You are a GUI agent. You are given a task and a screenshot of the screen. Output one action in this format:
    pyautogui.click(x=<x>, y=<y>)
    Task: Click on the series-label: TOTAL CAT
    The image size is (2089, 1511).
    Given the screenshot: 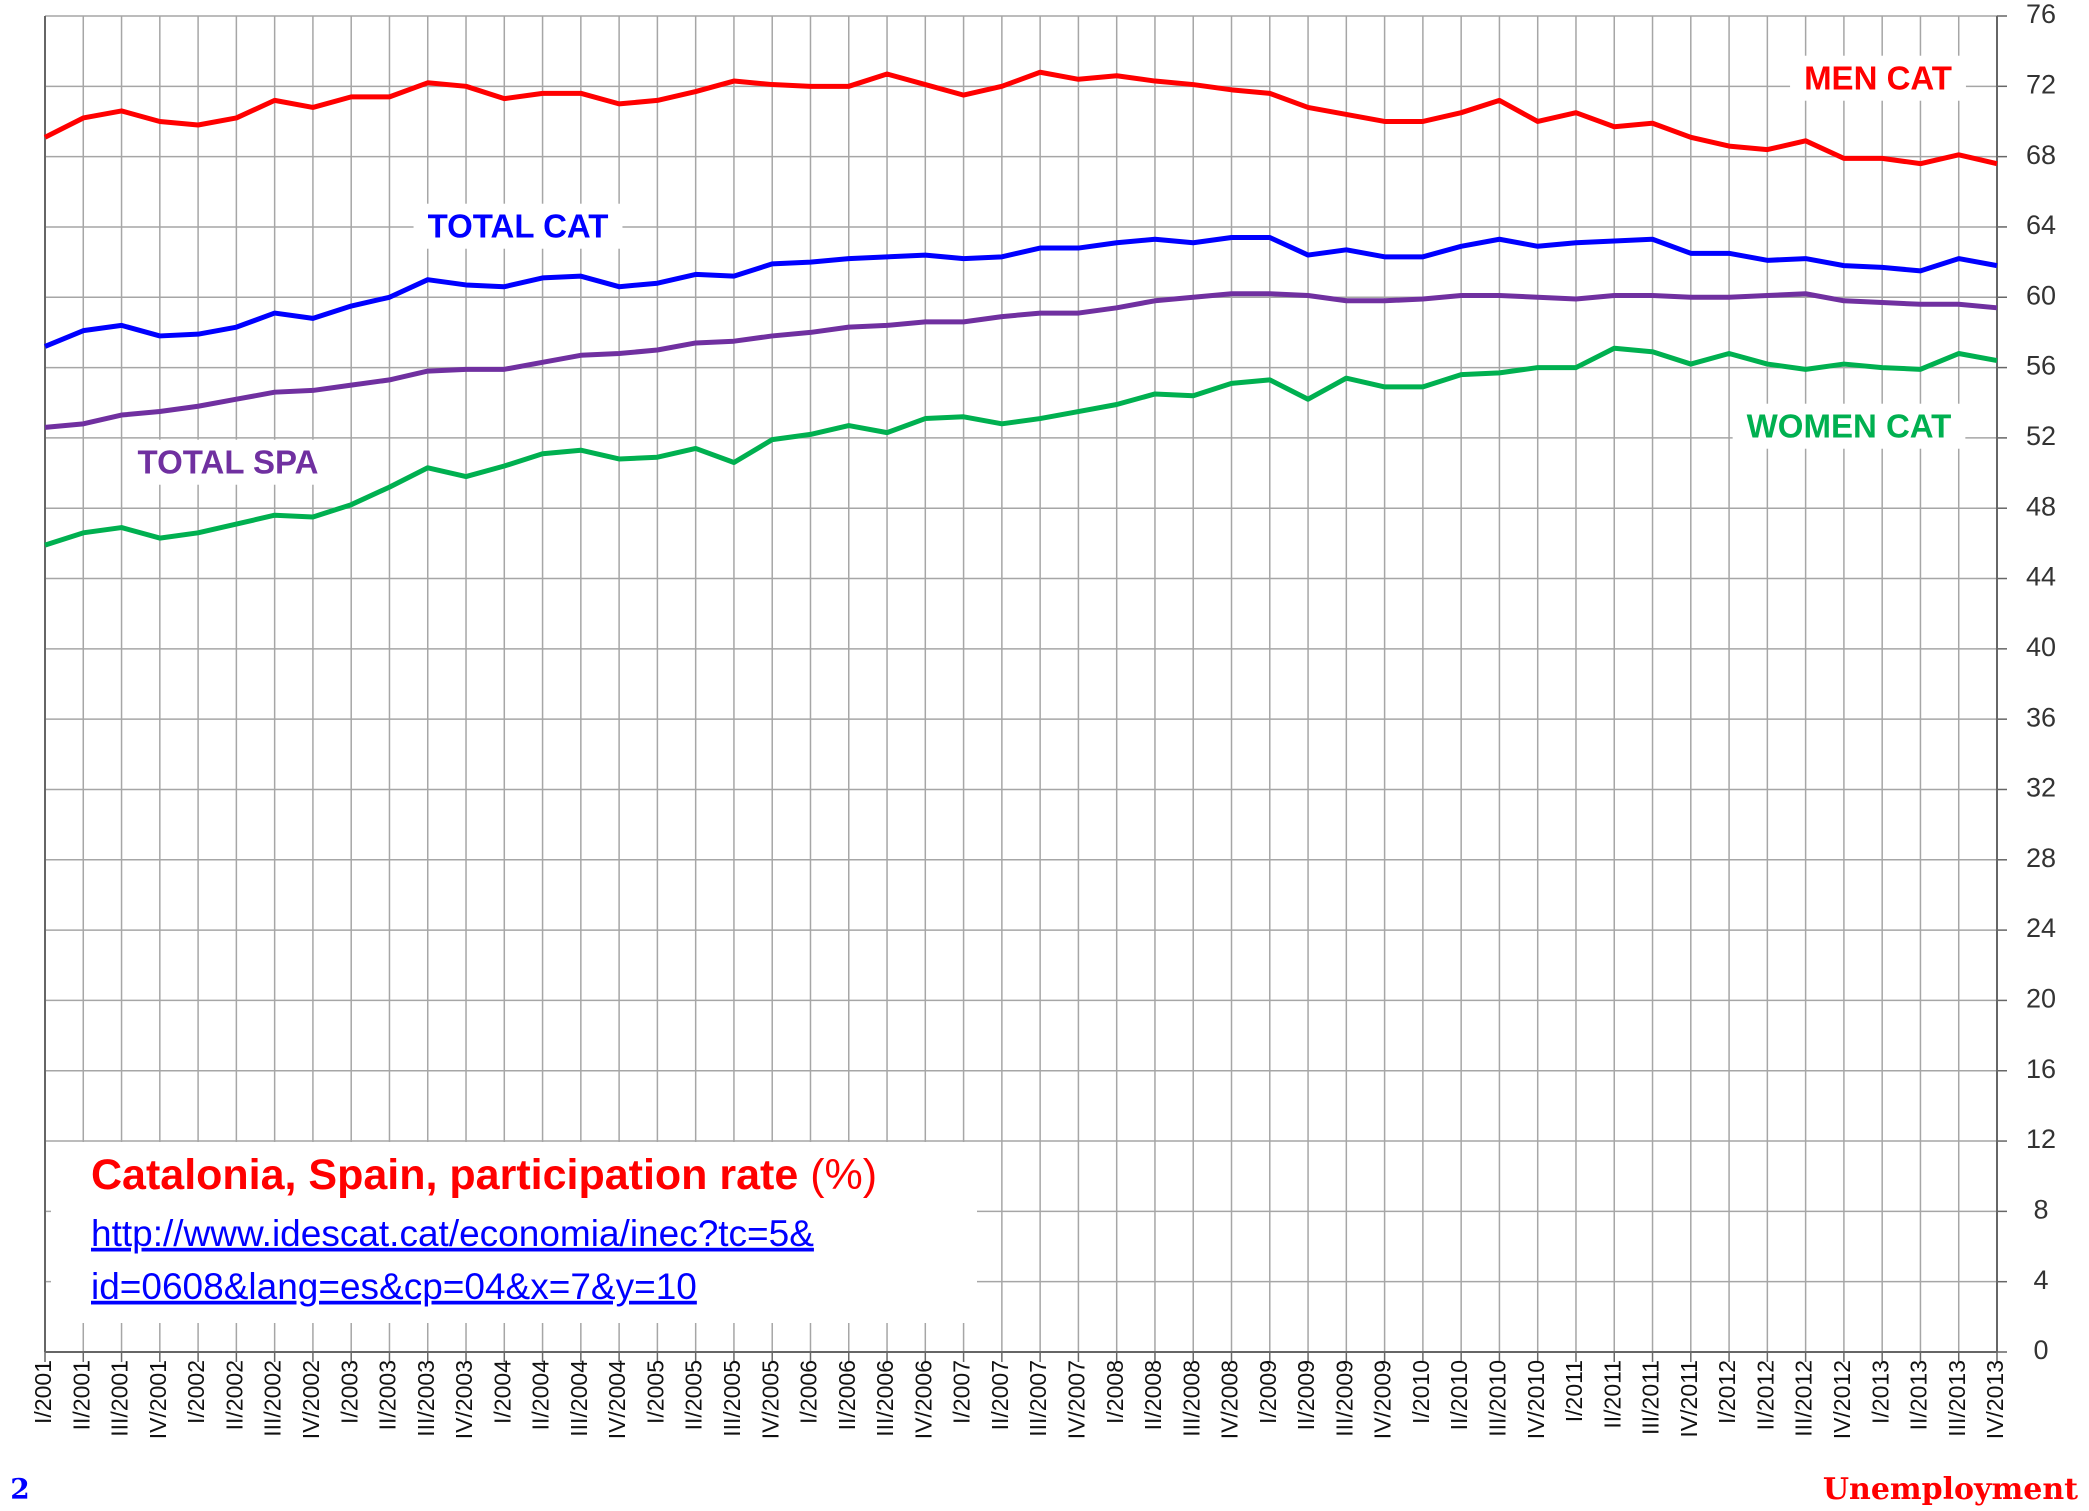 What is the action you would take?
    pyautogui.click(x=518, y=226)
    